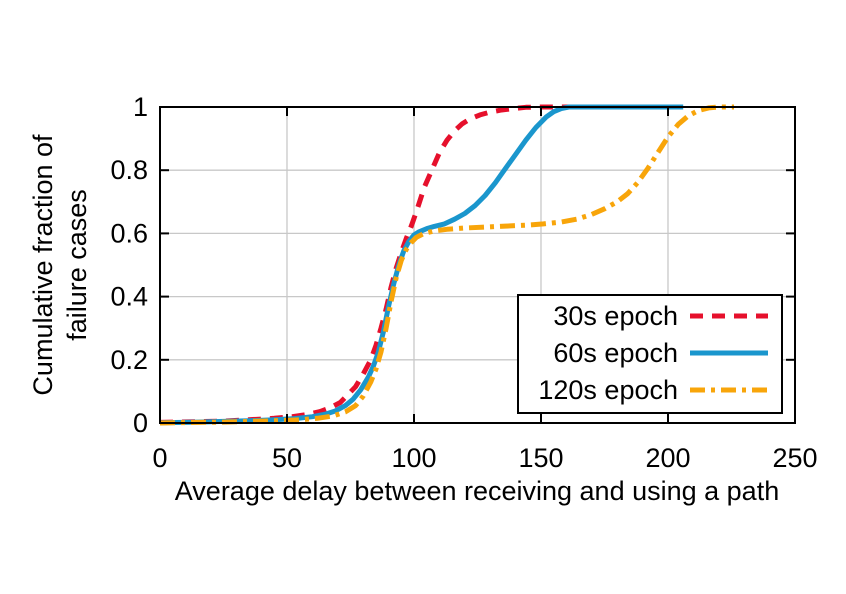 The image size is (846, 594). Describe the element at coordinates (140, 423) in the screenshot. I see `y-tick-label: 0` at that location.